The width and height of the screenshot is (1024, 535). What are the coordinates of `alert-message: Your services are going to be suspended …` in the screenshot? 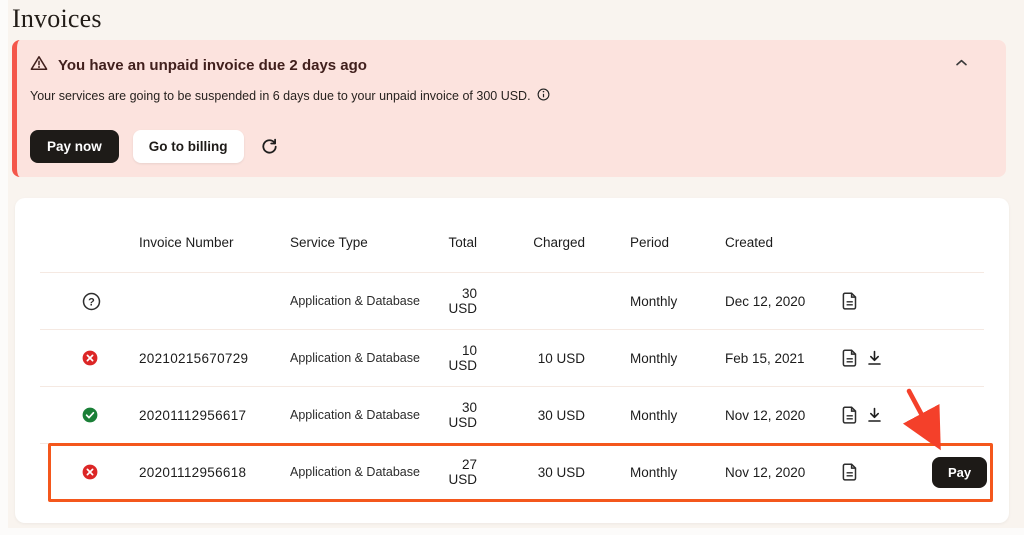 It's located at (280, 96).